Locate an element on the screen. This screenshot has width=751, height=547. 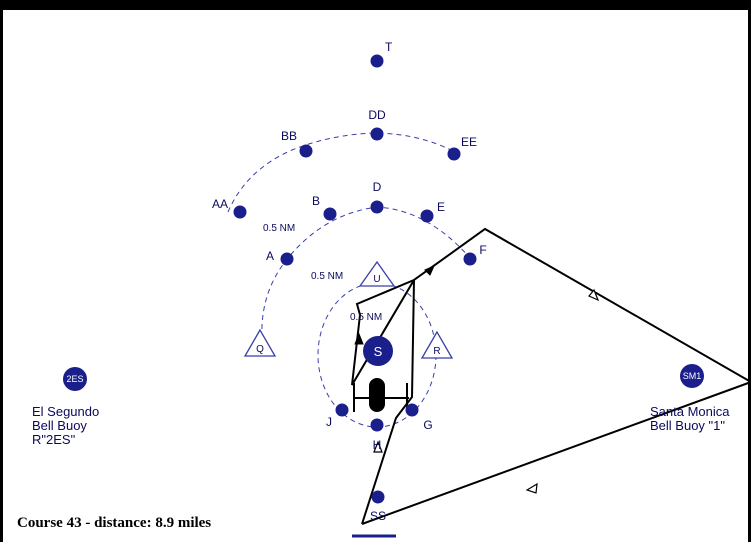
course-caption: Course 43 - distance: 8.9 miles is located at coordinates (114, 523).